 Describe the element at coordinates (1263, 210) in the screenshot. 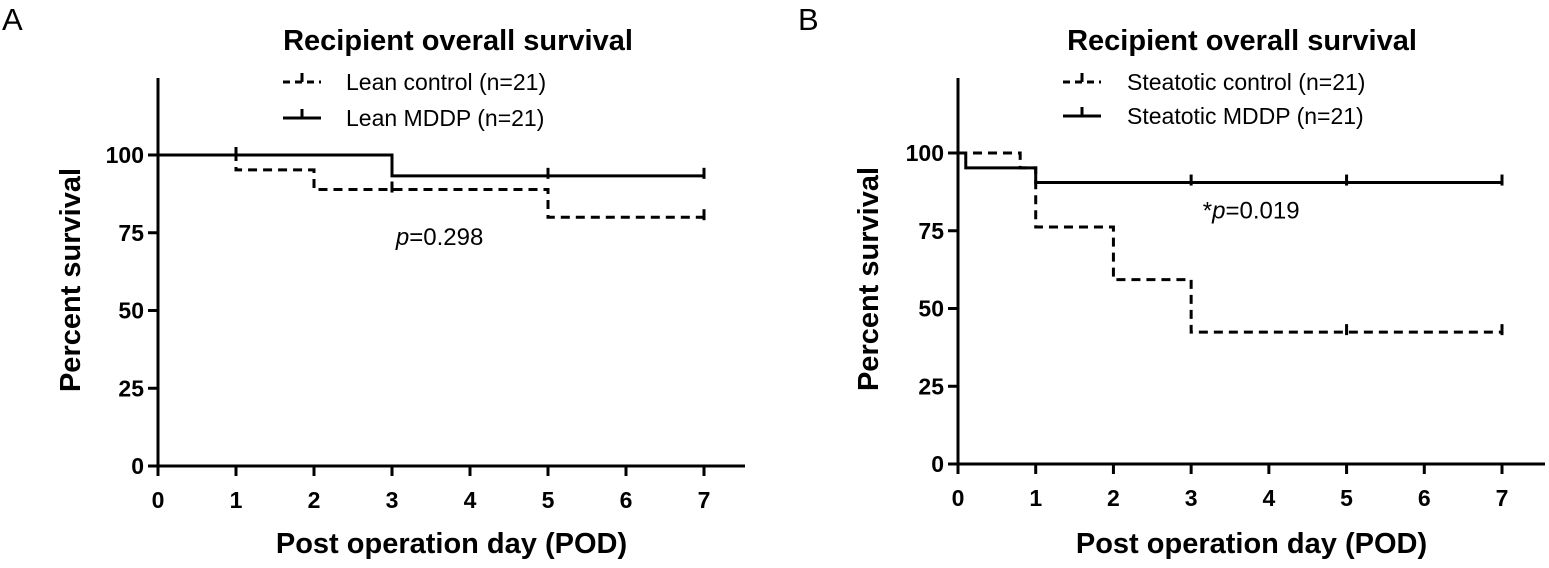

I see `p-value-number: =0.019` at that location.